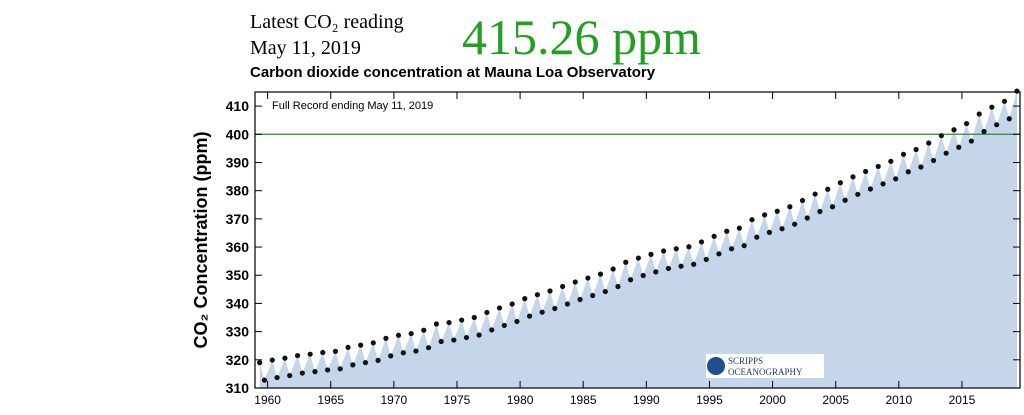 The image size is (1024, 415). I want to click on x-tick-label: 1985, so click(583, 400).